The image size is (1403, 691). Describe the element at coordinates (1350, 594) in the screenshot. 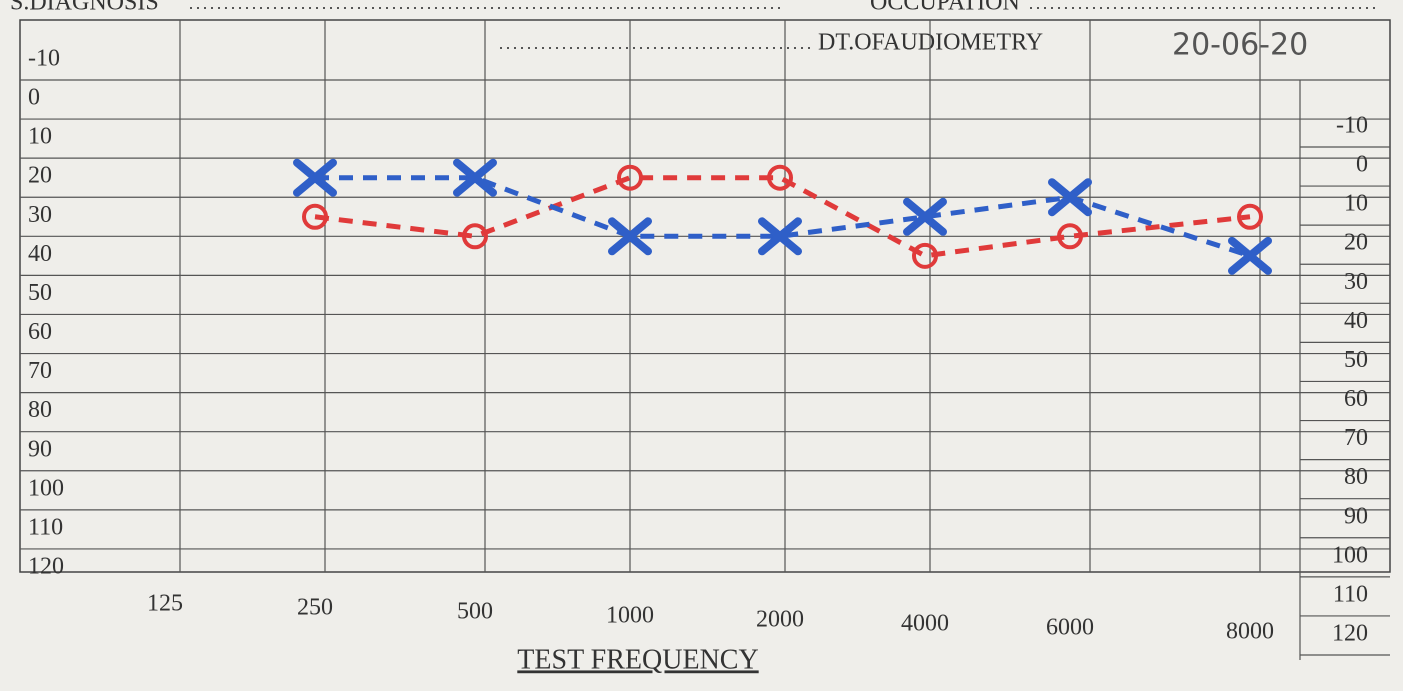

I see `y2-tick-label: 110` at that location.